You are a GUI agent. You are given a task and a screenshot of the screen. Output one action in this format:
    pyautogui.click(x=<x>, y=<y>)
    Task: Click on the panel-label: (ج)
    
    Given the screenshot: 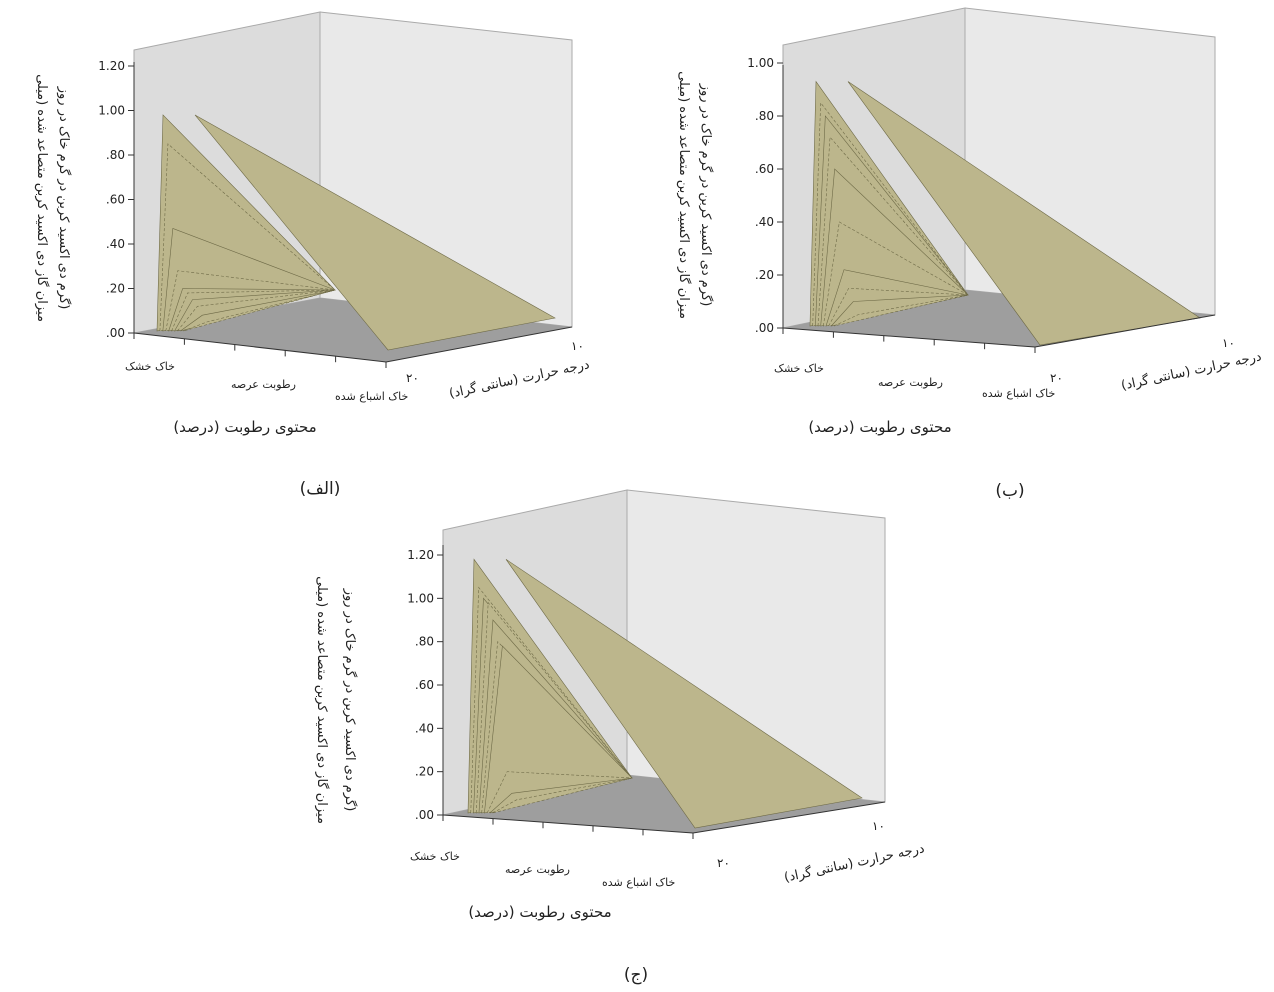 What is the action you would take?
    pyautogui.click(x=636, y=975)
    